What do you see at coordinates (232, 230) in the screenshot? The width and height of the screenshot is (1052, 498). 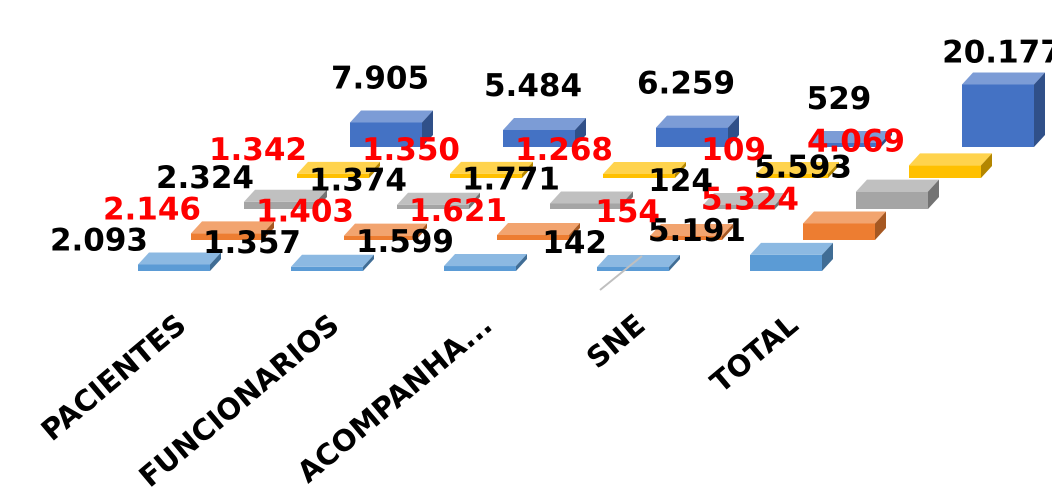 I see `bar-s2-pacientes` at bounding box center [232, 230].